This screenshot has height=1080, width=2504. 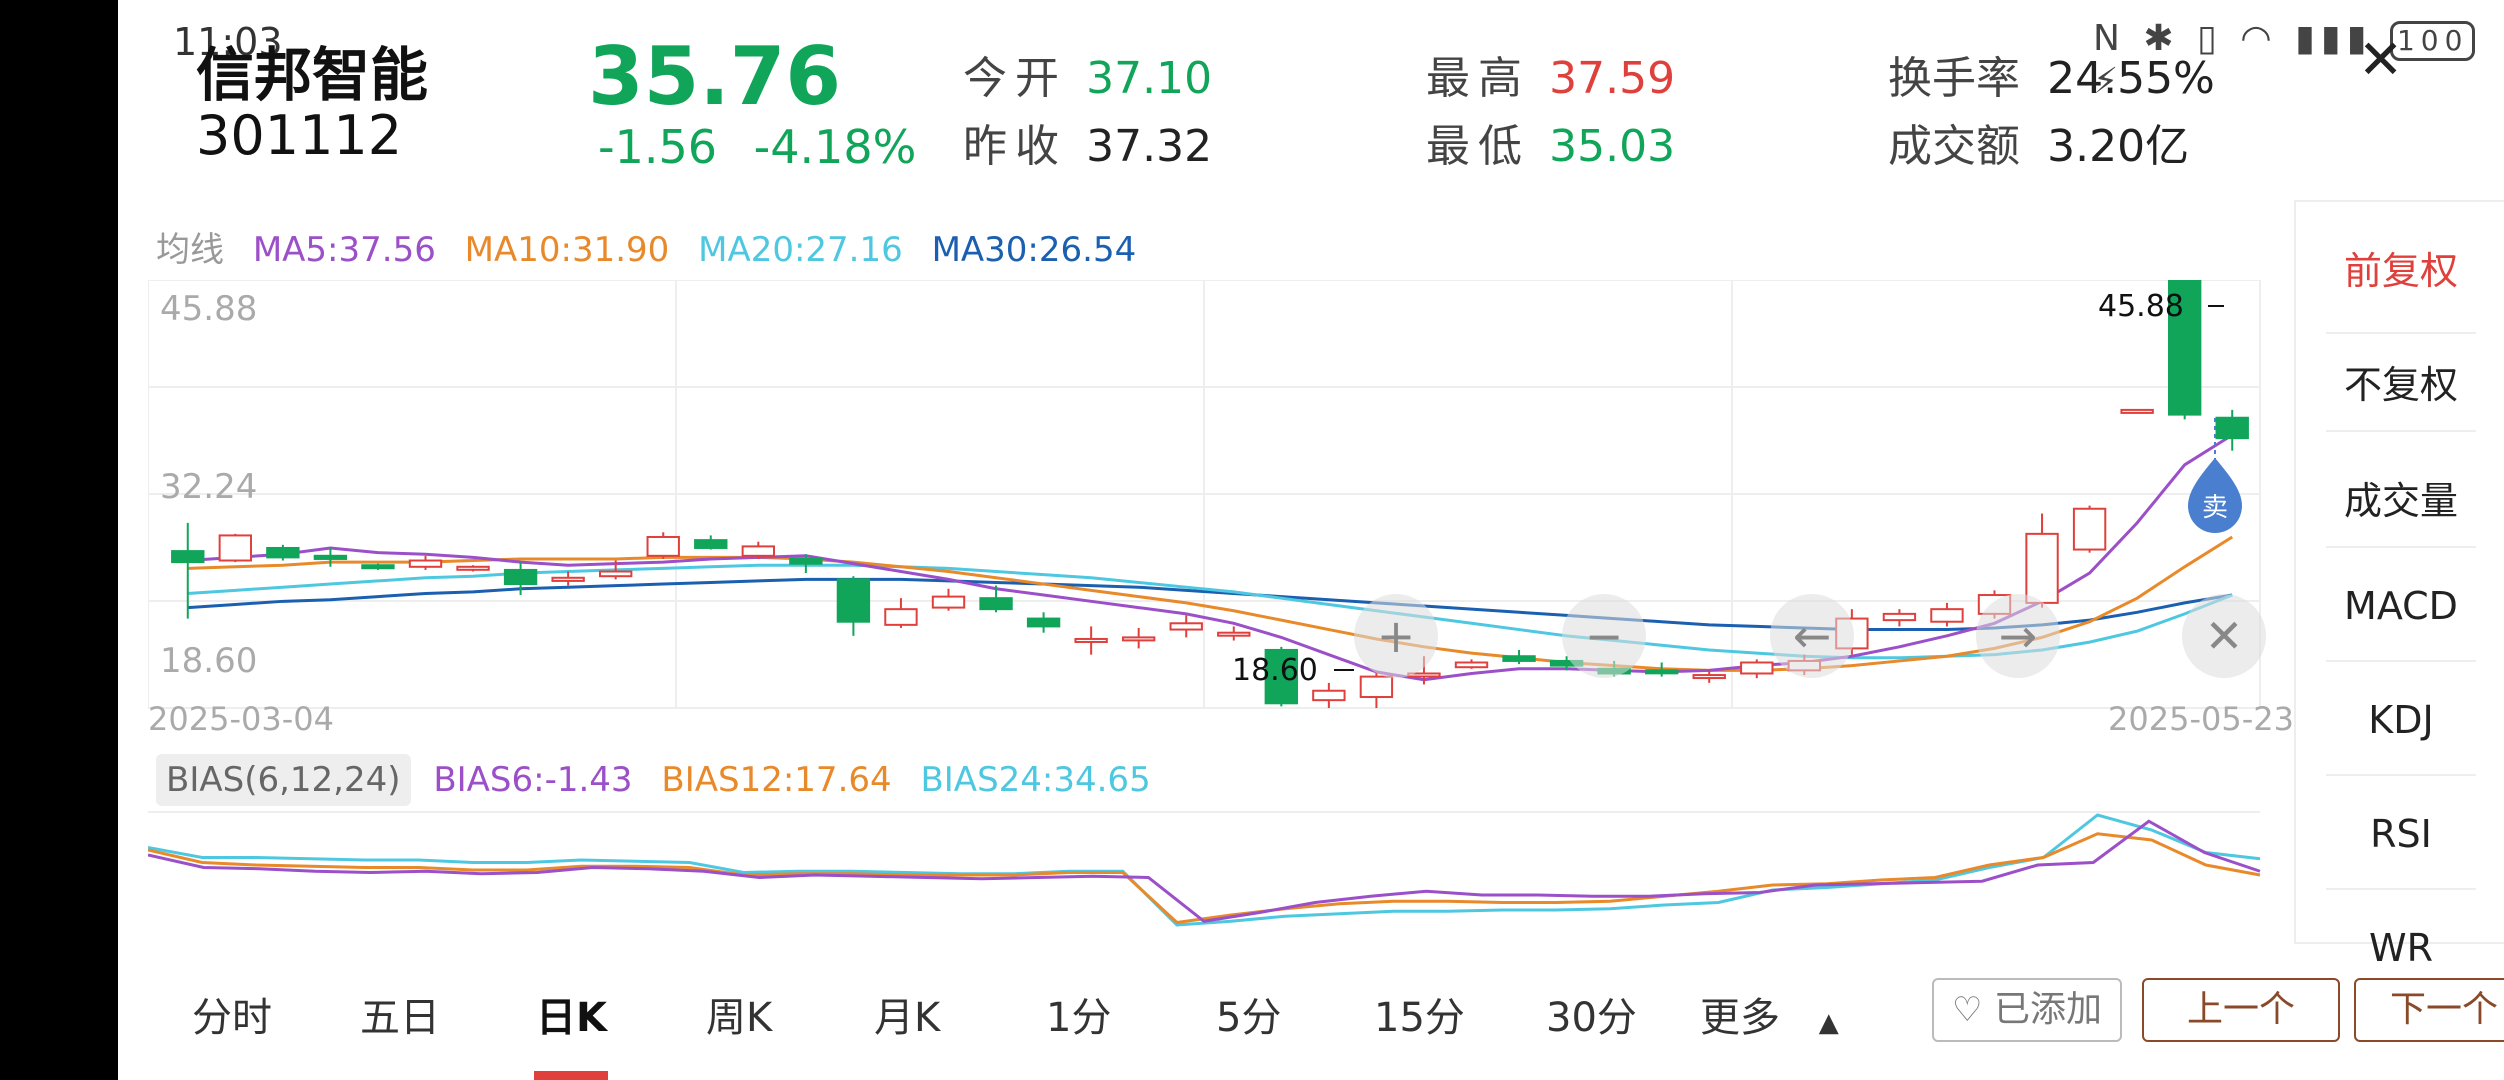 What do you see at coordinates (1088, 78) in the screenshot?
I see `quote-open: 今开 37.10` at bounding box center [1088, 78].